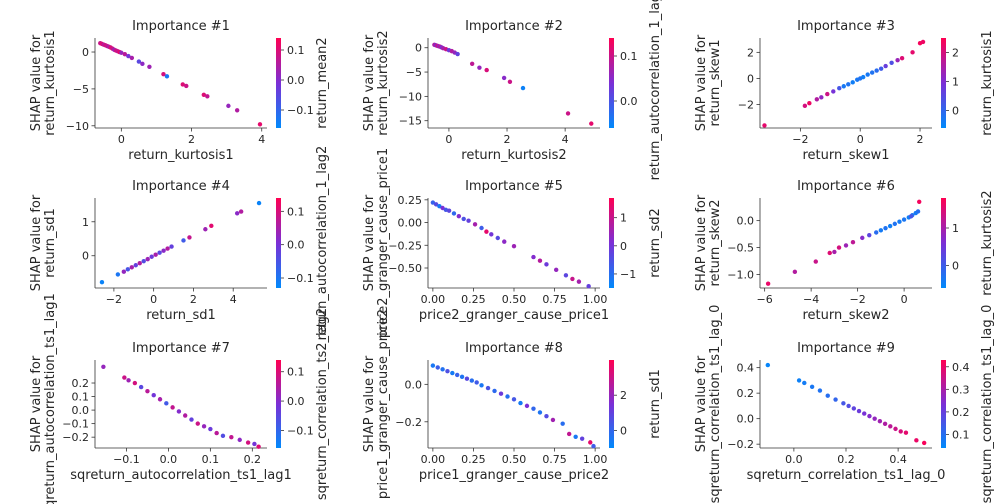  Describe the element at coordinates (740, 275) in the screenshot. I see `y-tick-label: −1.0` at that location.